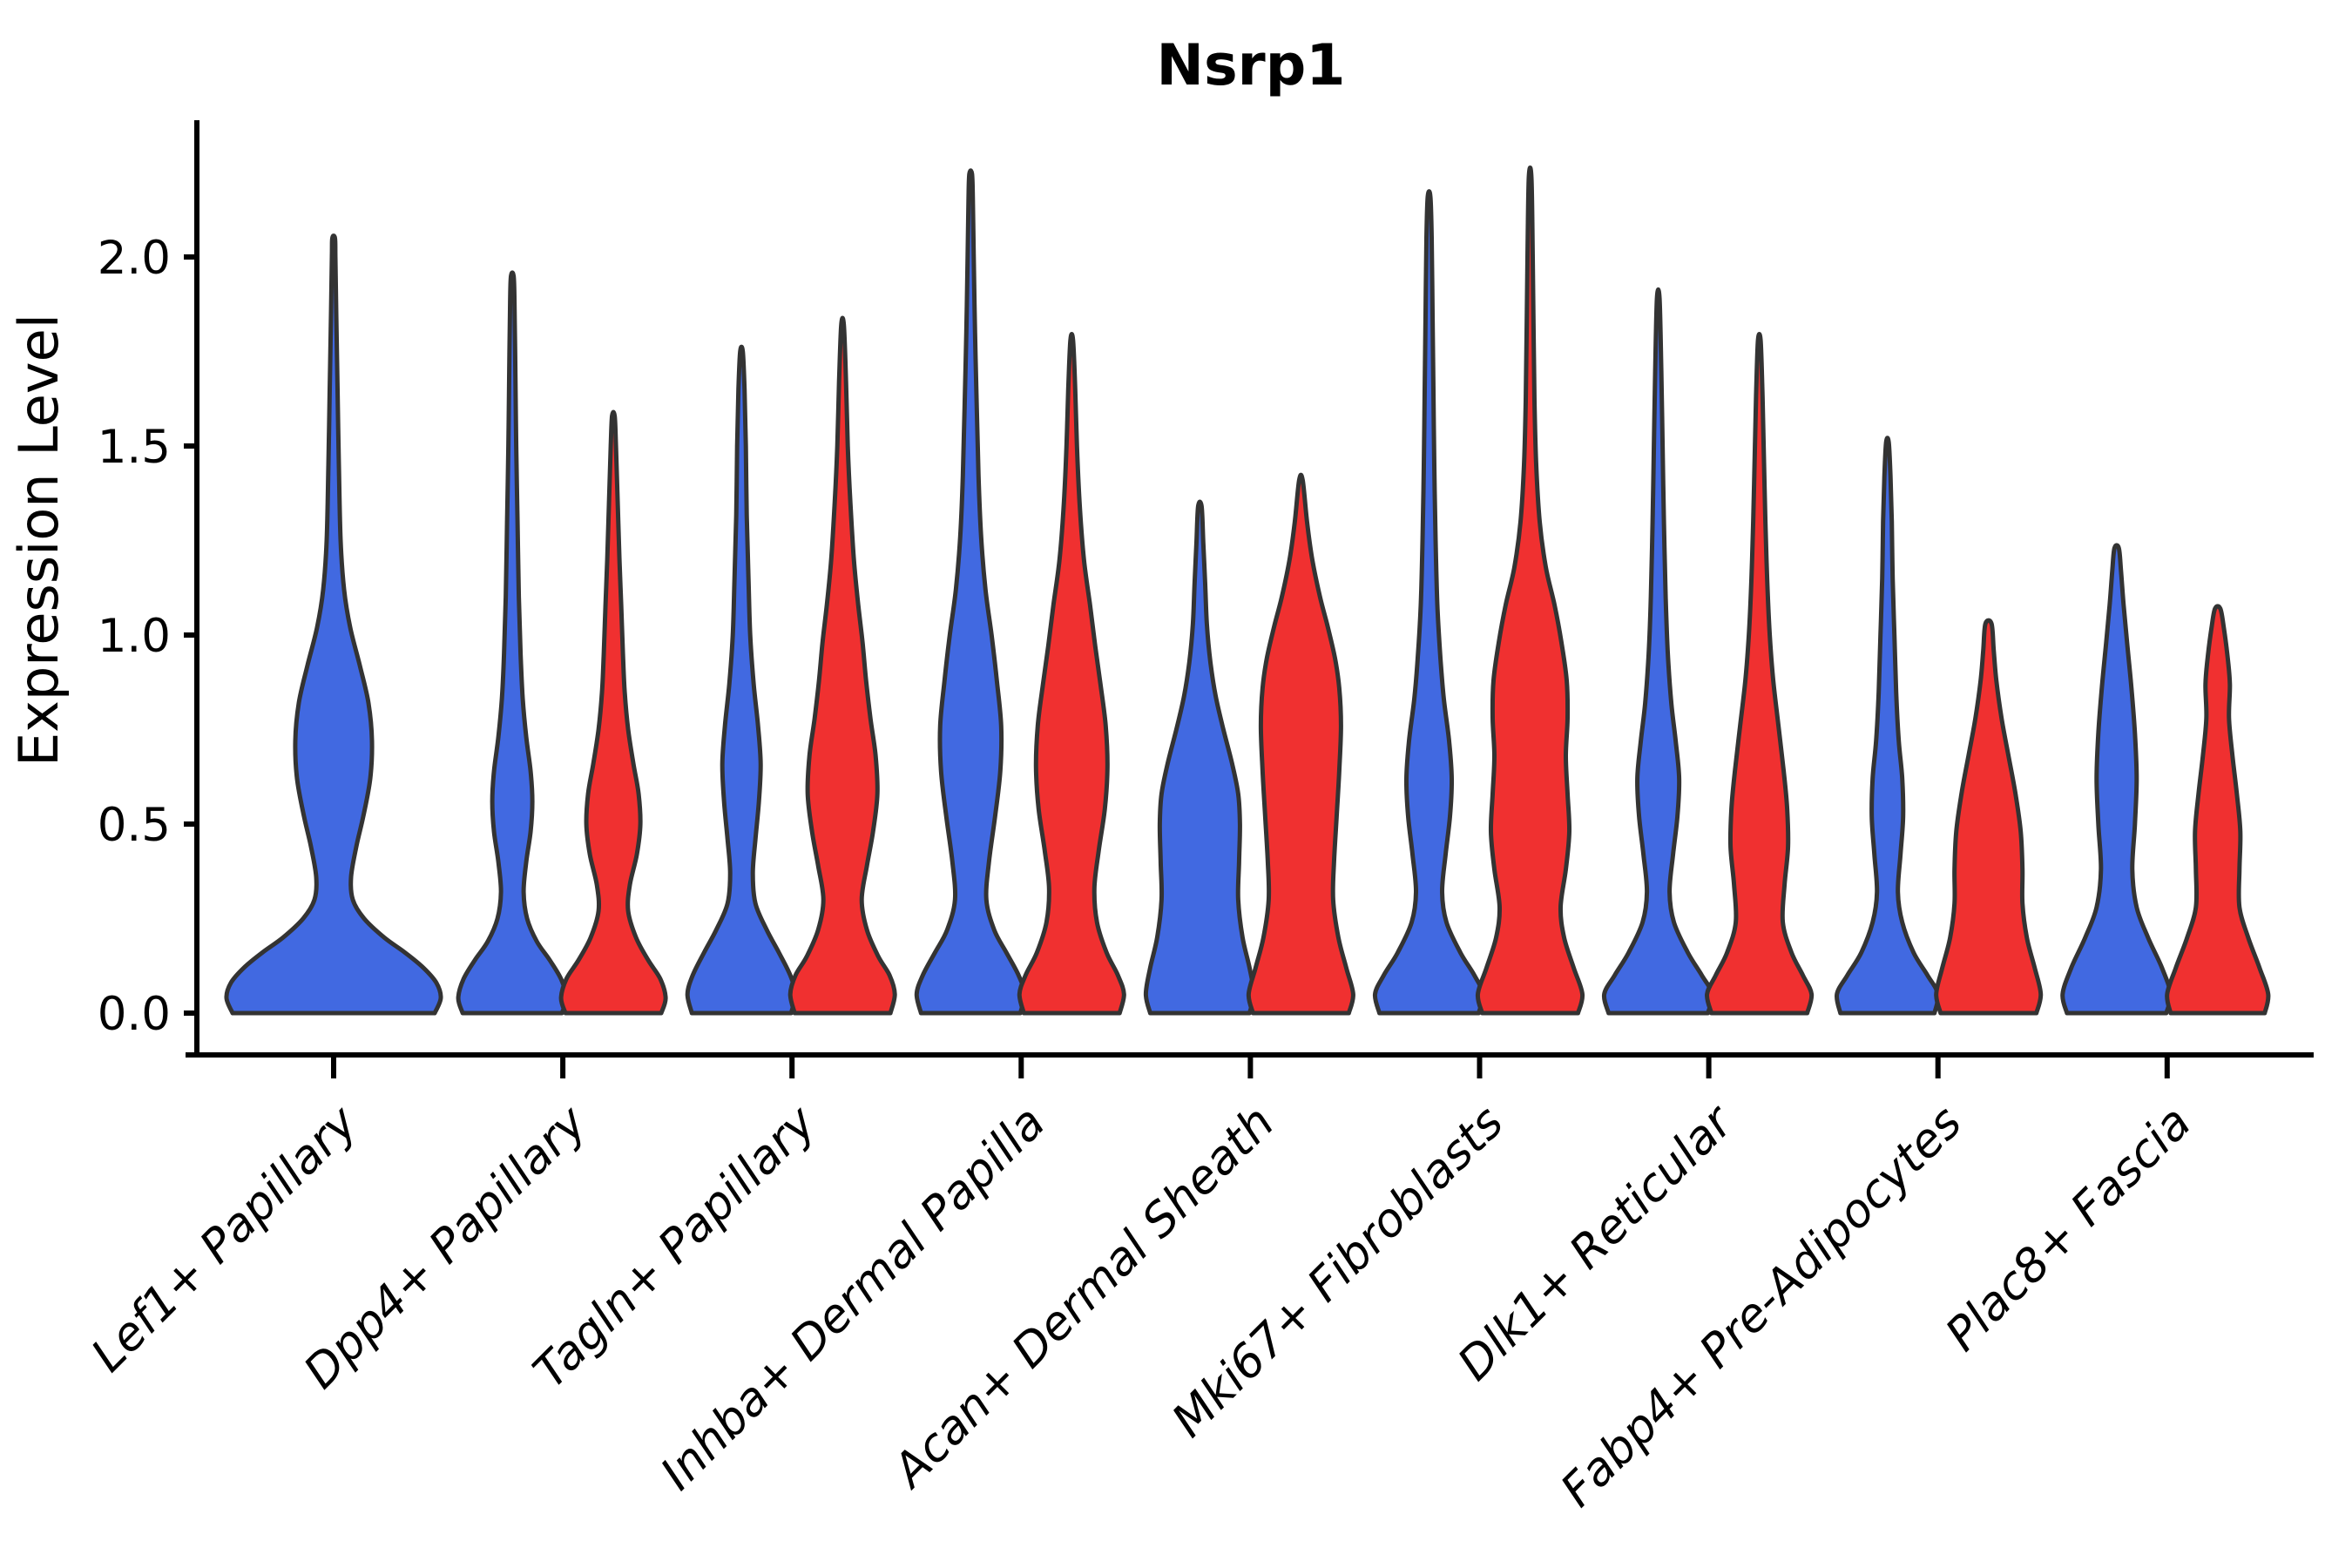  I want to click on violin-red-fabp4-pre-adipocytes, so click(1989, 817).